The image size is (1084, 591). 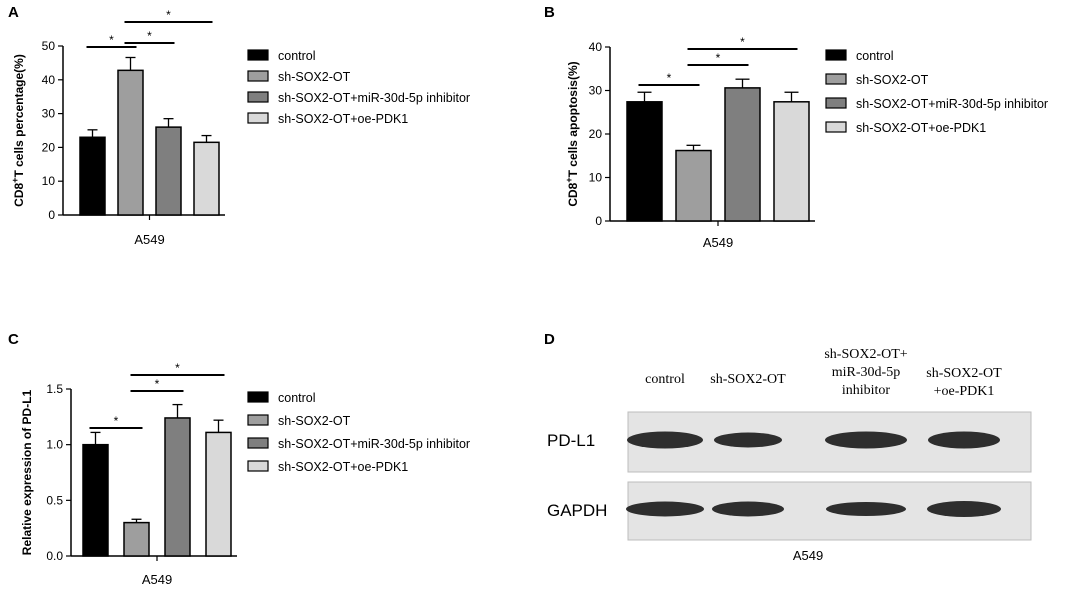 I want to click on y-axis-label: Relative expression of PD-L1, so click(x=27, y=472).